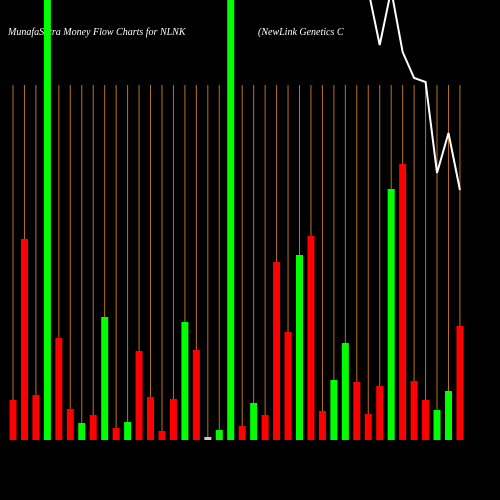 The width and height of the screenshot is (500, 500). Describe the element at coordinates (301, 32) in the screenshot. I see `chart-subtitle: (NewLink Genetics C` at that location.